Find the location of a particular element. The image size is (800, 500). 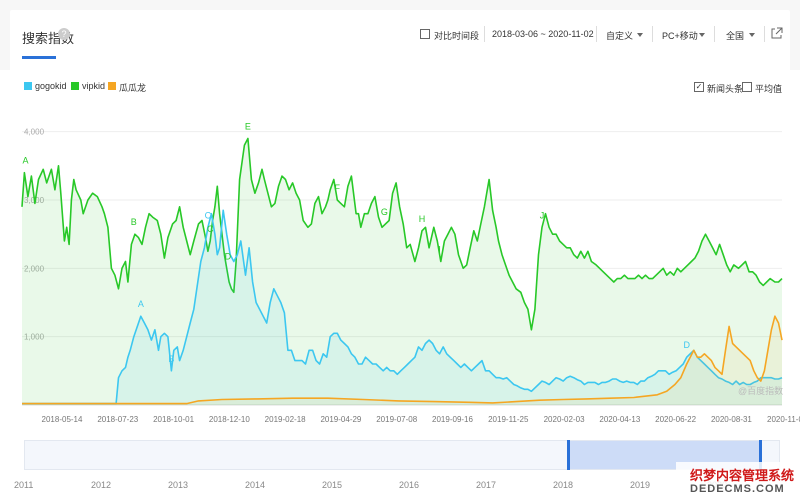

x-tick-label: 2020-08-31 is located at coordinates (731, 419).